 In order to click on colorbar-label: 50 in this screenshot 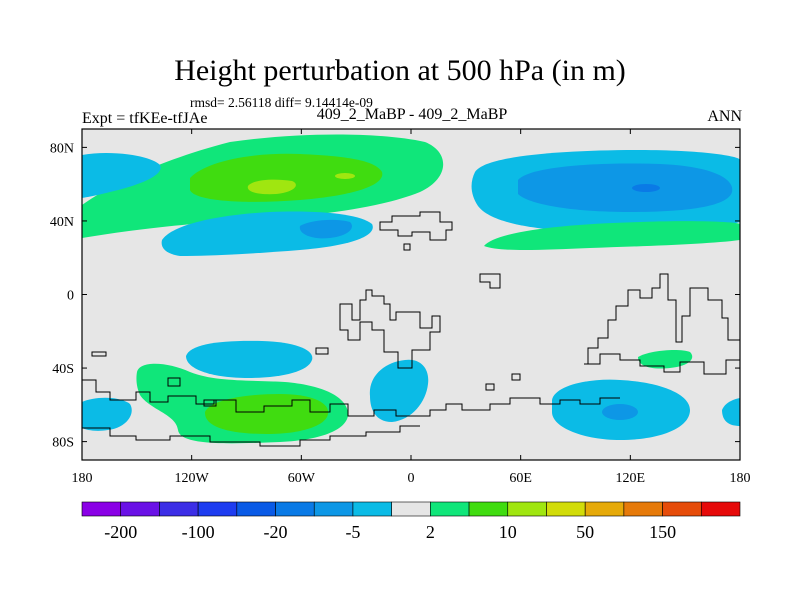, I will do `click(585, 532)`.